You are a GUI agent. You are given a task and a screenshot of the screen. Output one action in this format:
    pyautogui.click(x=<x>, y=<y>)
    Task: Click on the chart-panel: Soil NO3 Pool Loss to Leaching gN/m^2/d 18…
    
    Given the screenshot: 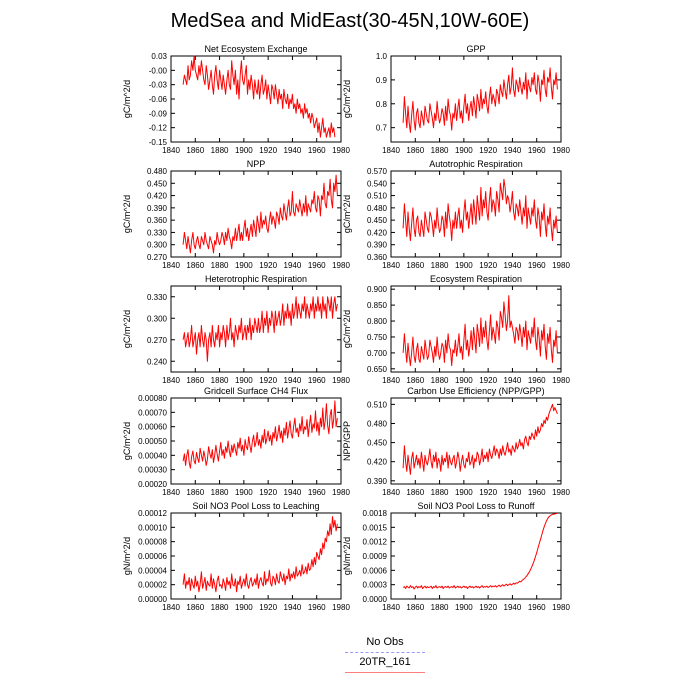 What is the action you would take?
    pyautogui.click(x=236, y=556)
    